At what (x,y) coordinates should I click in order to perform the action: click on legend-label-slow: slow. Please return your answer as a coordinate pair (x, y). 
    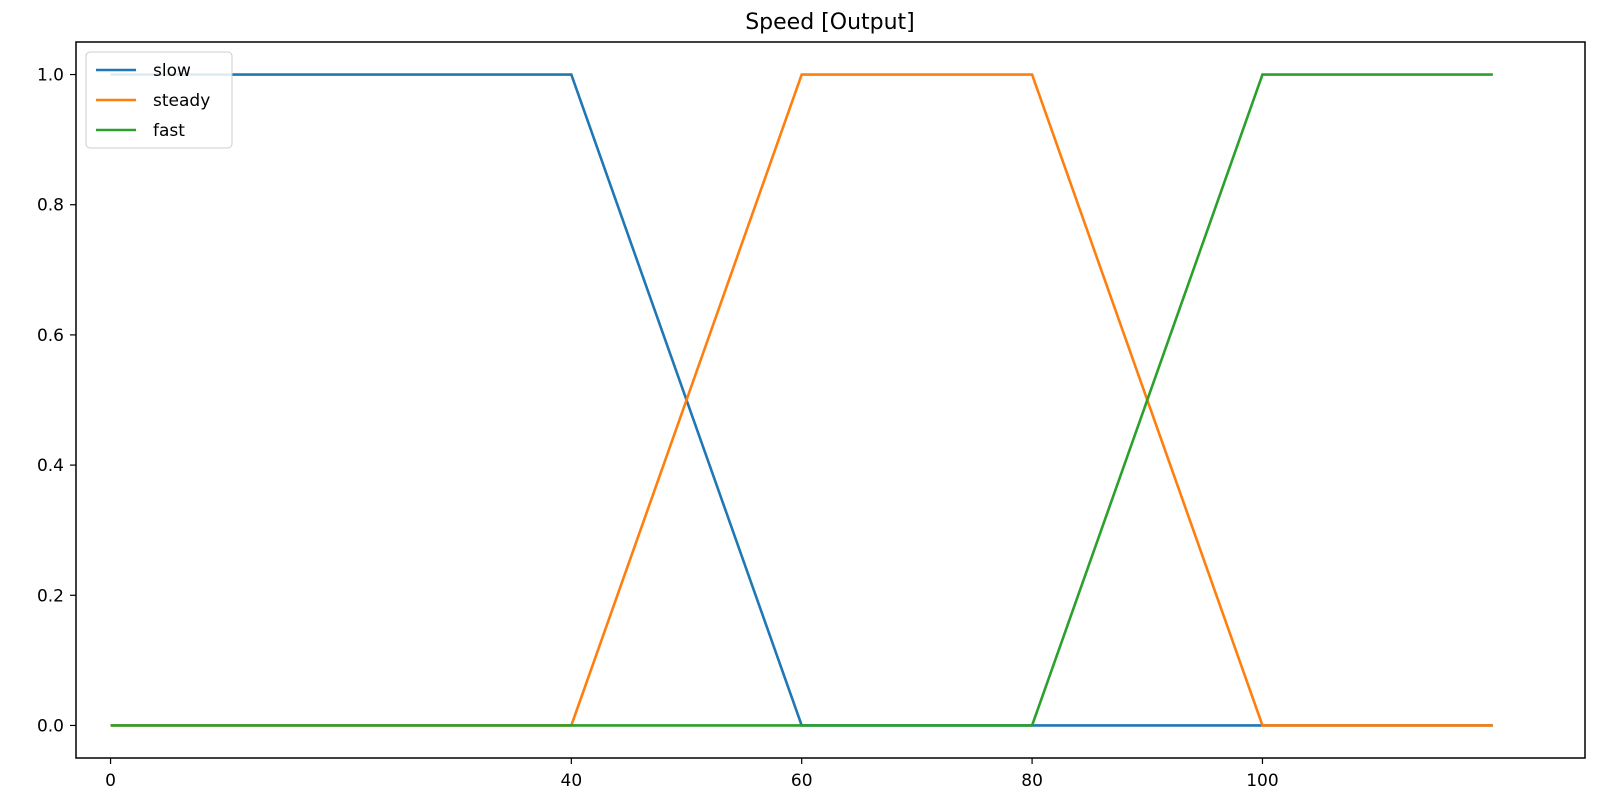
    Looking at the image, I should click on (172, 71).